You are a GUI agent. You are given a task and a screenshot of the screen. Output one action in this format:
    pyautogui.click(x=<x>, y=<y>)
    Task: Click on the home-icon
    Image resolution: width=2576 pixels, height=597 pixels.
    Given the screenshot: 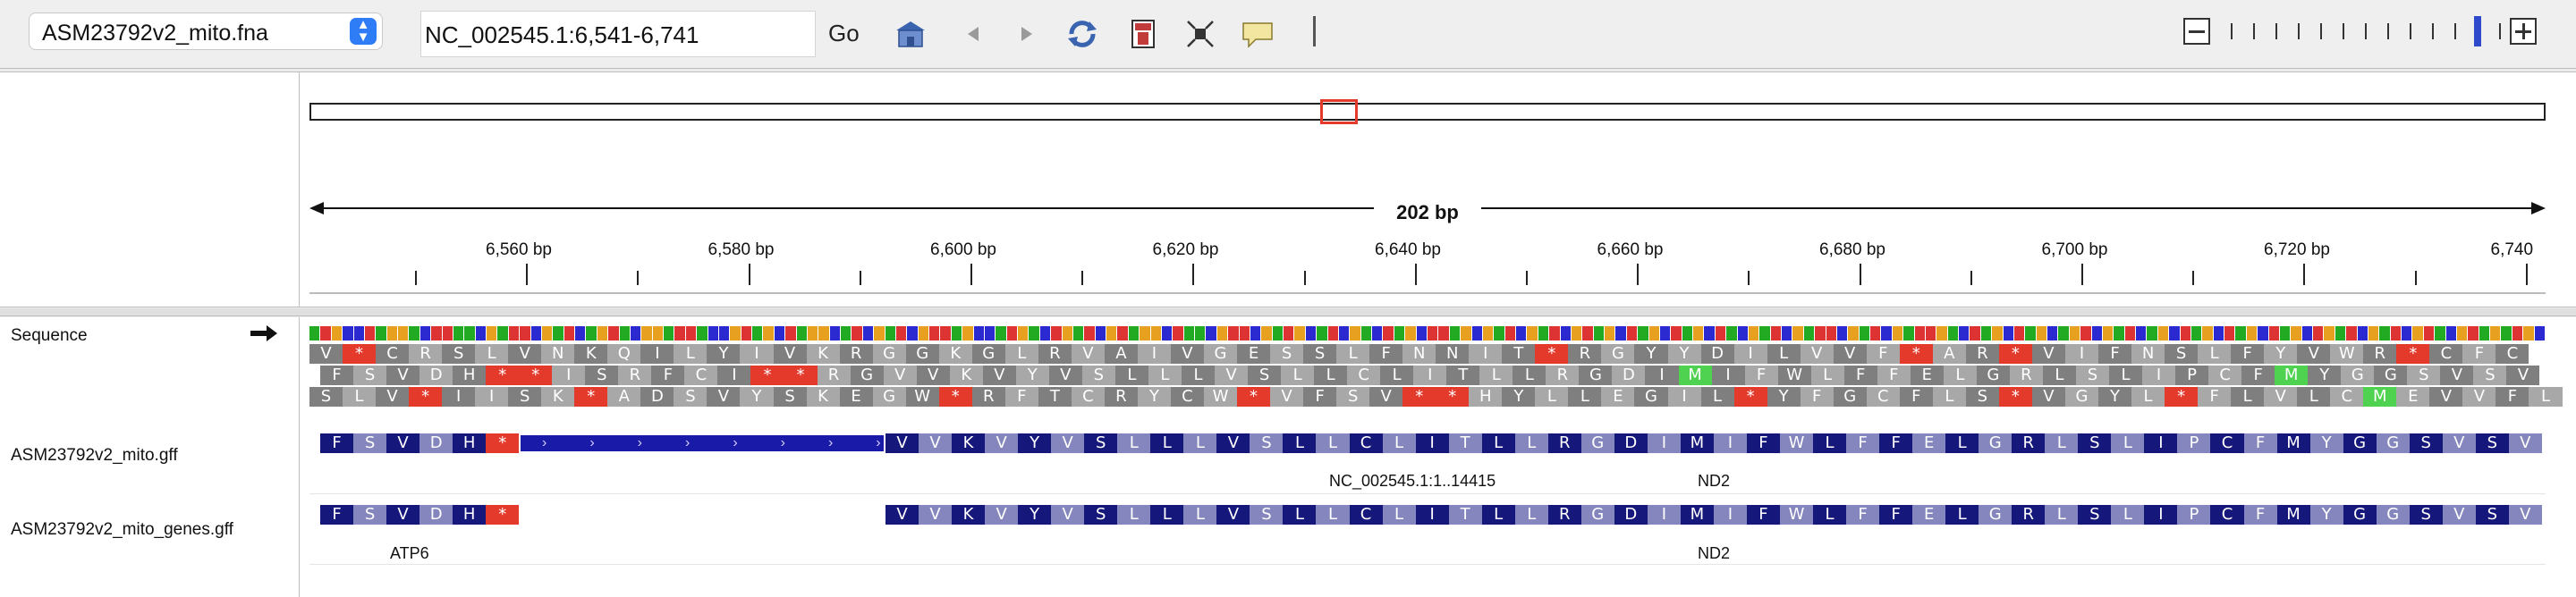 What is the action you would take?
    pyautogui.click(x=910, y=34)
    